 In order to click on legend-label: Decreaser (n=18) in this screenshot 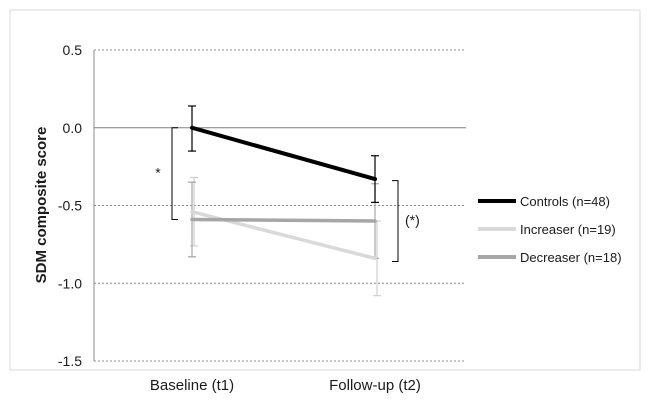, I will do `click(571, 257)`.